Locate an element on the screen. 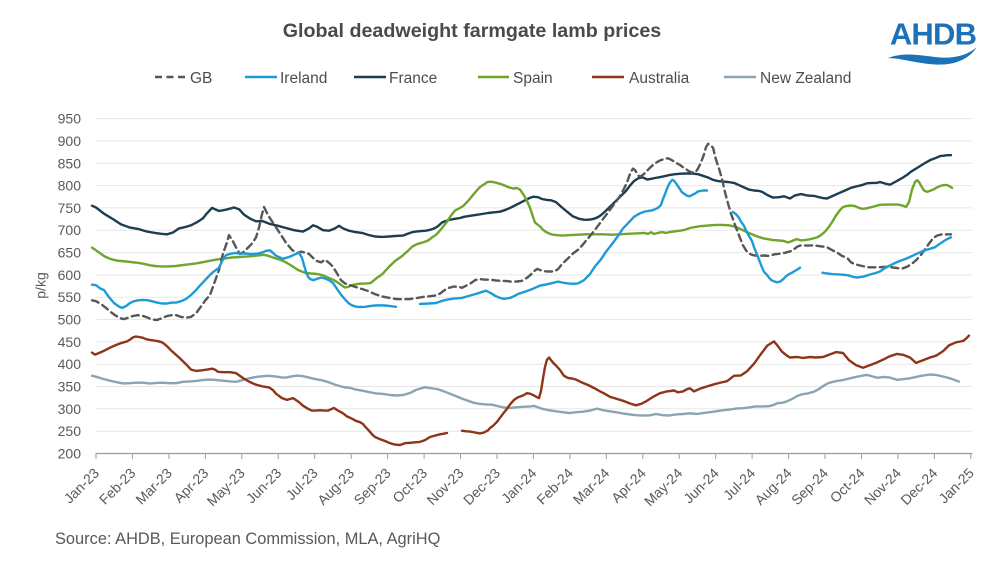  svg-text: France is located at coordinates (413, 78).